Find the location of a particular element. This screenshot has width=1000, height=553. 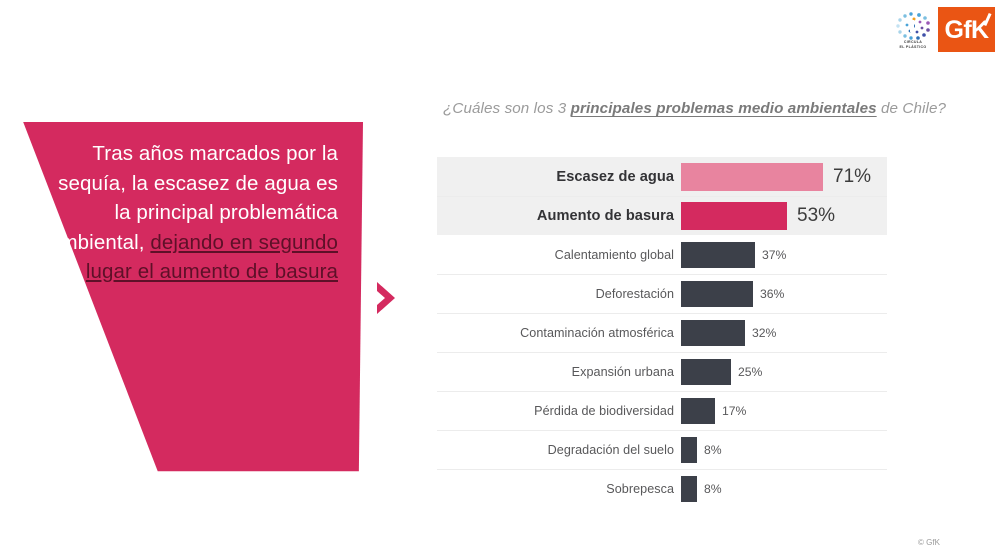

logo-area: CIRCULA EL PLÁSTICO GfK is located at coordinates (940, 29).